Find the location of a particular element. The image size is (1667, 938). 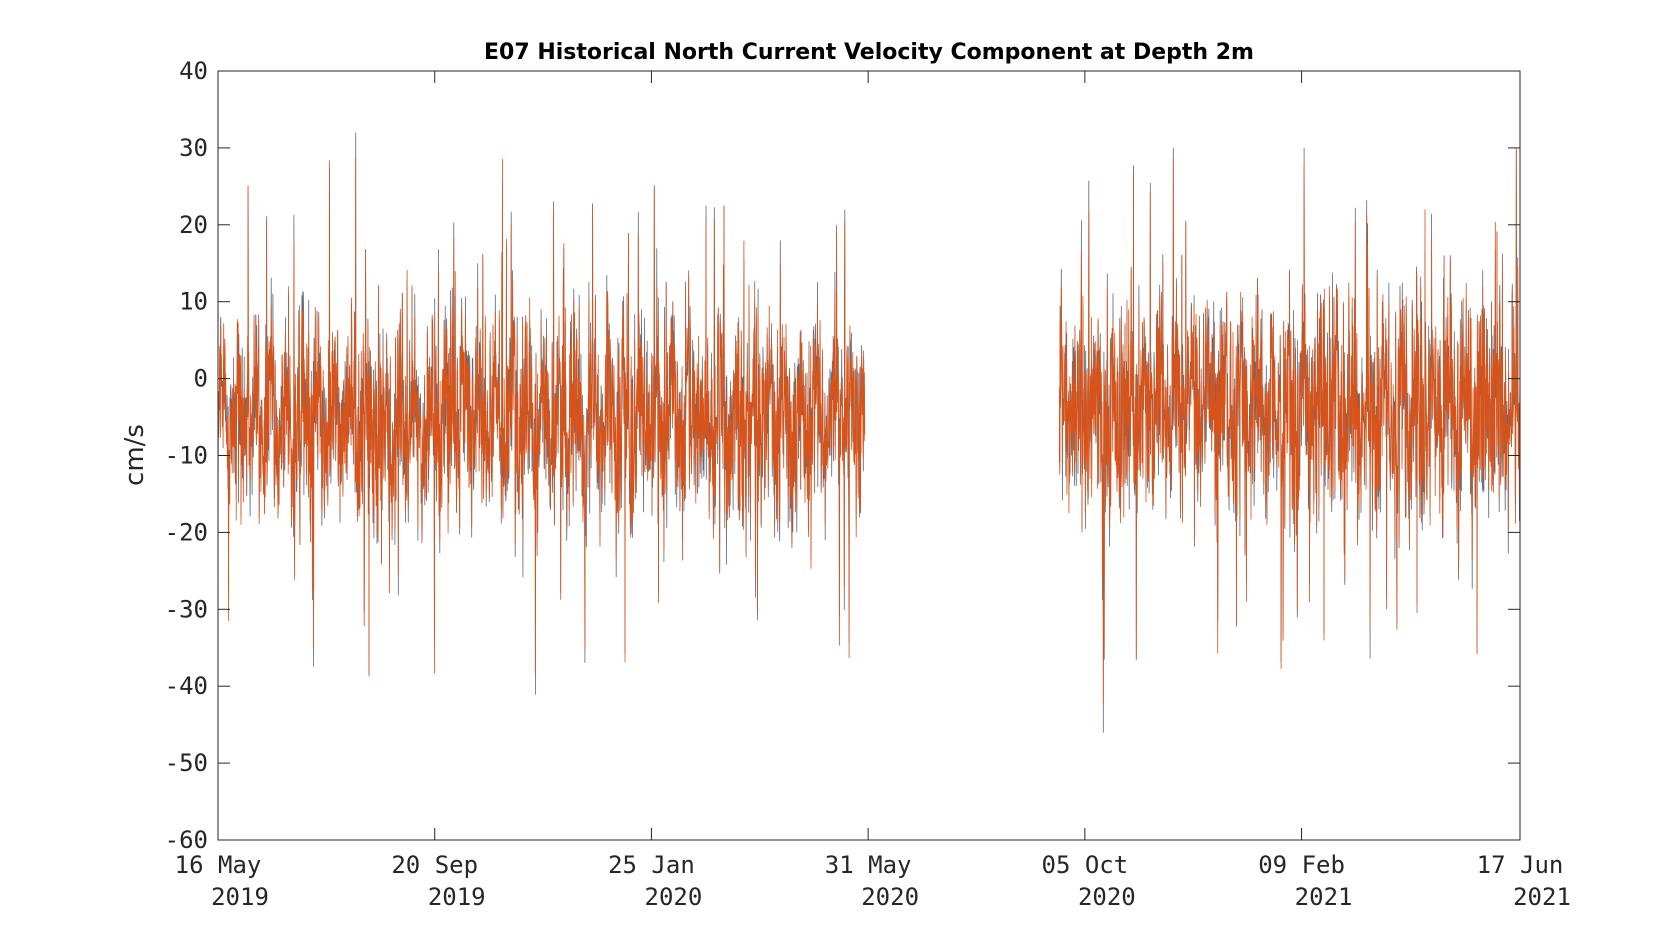

y-tick-label: 20 is located at coordinates (193, 225).